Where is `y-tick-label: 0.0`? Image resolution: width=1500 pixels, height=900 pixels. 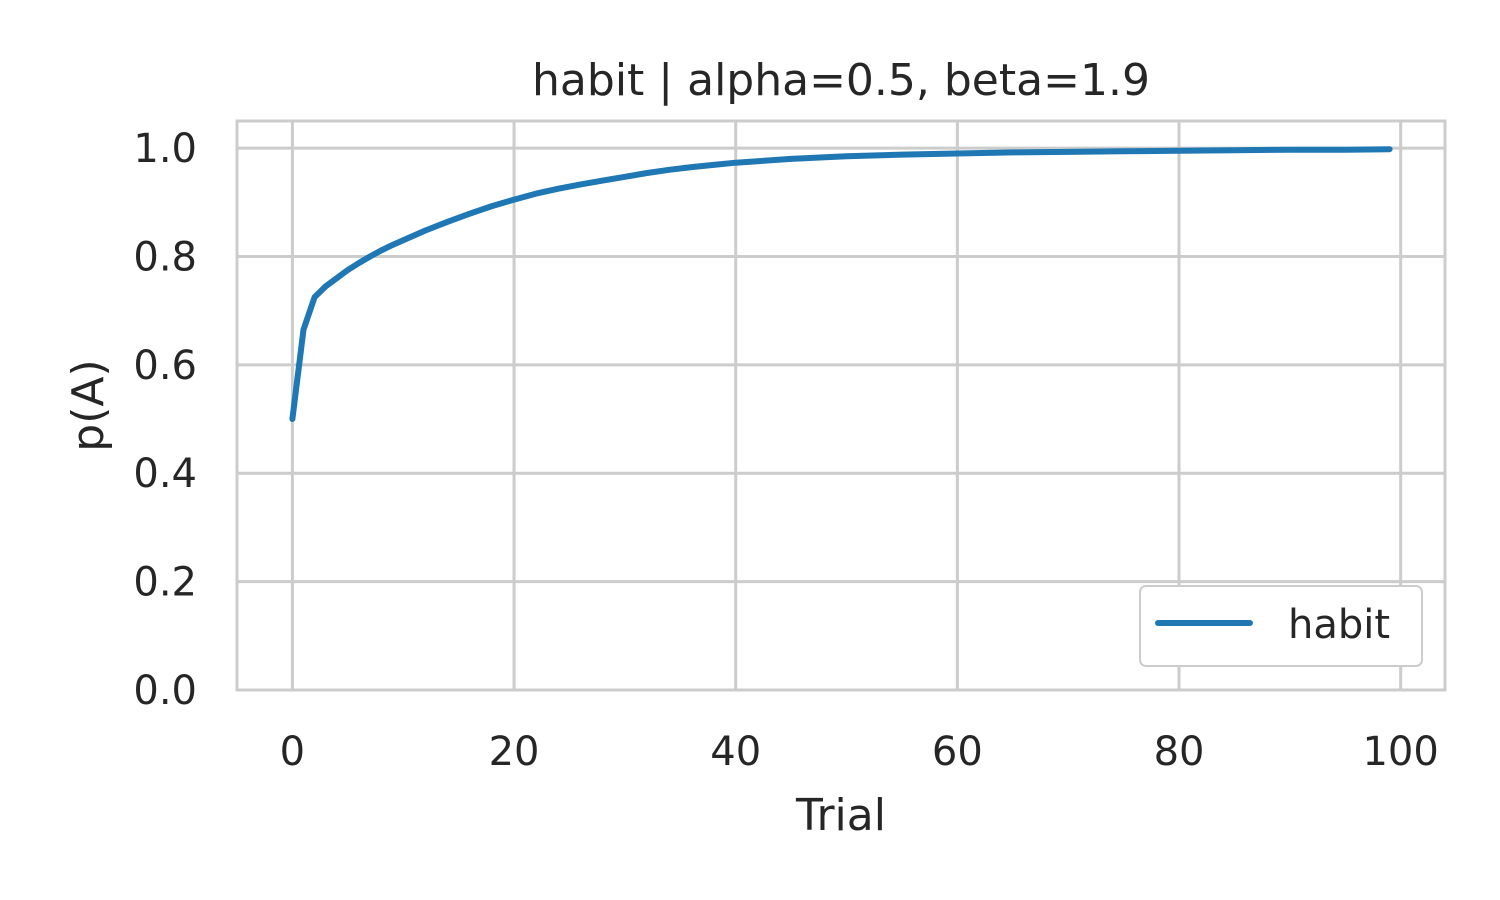 y-tick-label: 0.0 is located at coordinates (165, 691).